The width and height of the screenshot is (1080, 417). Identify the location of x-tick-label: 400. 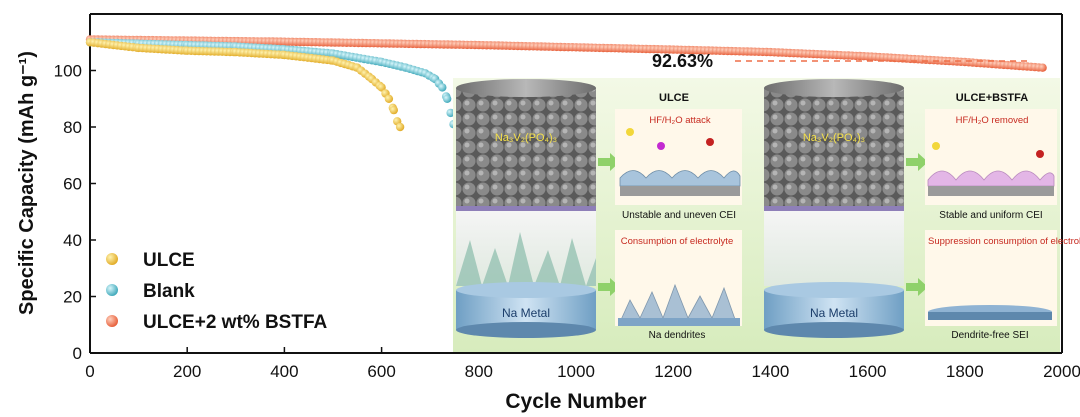
(284, 371).